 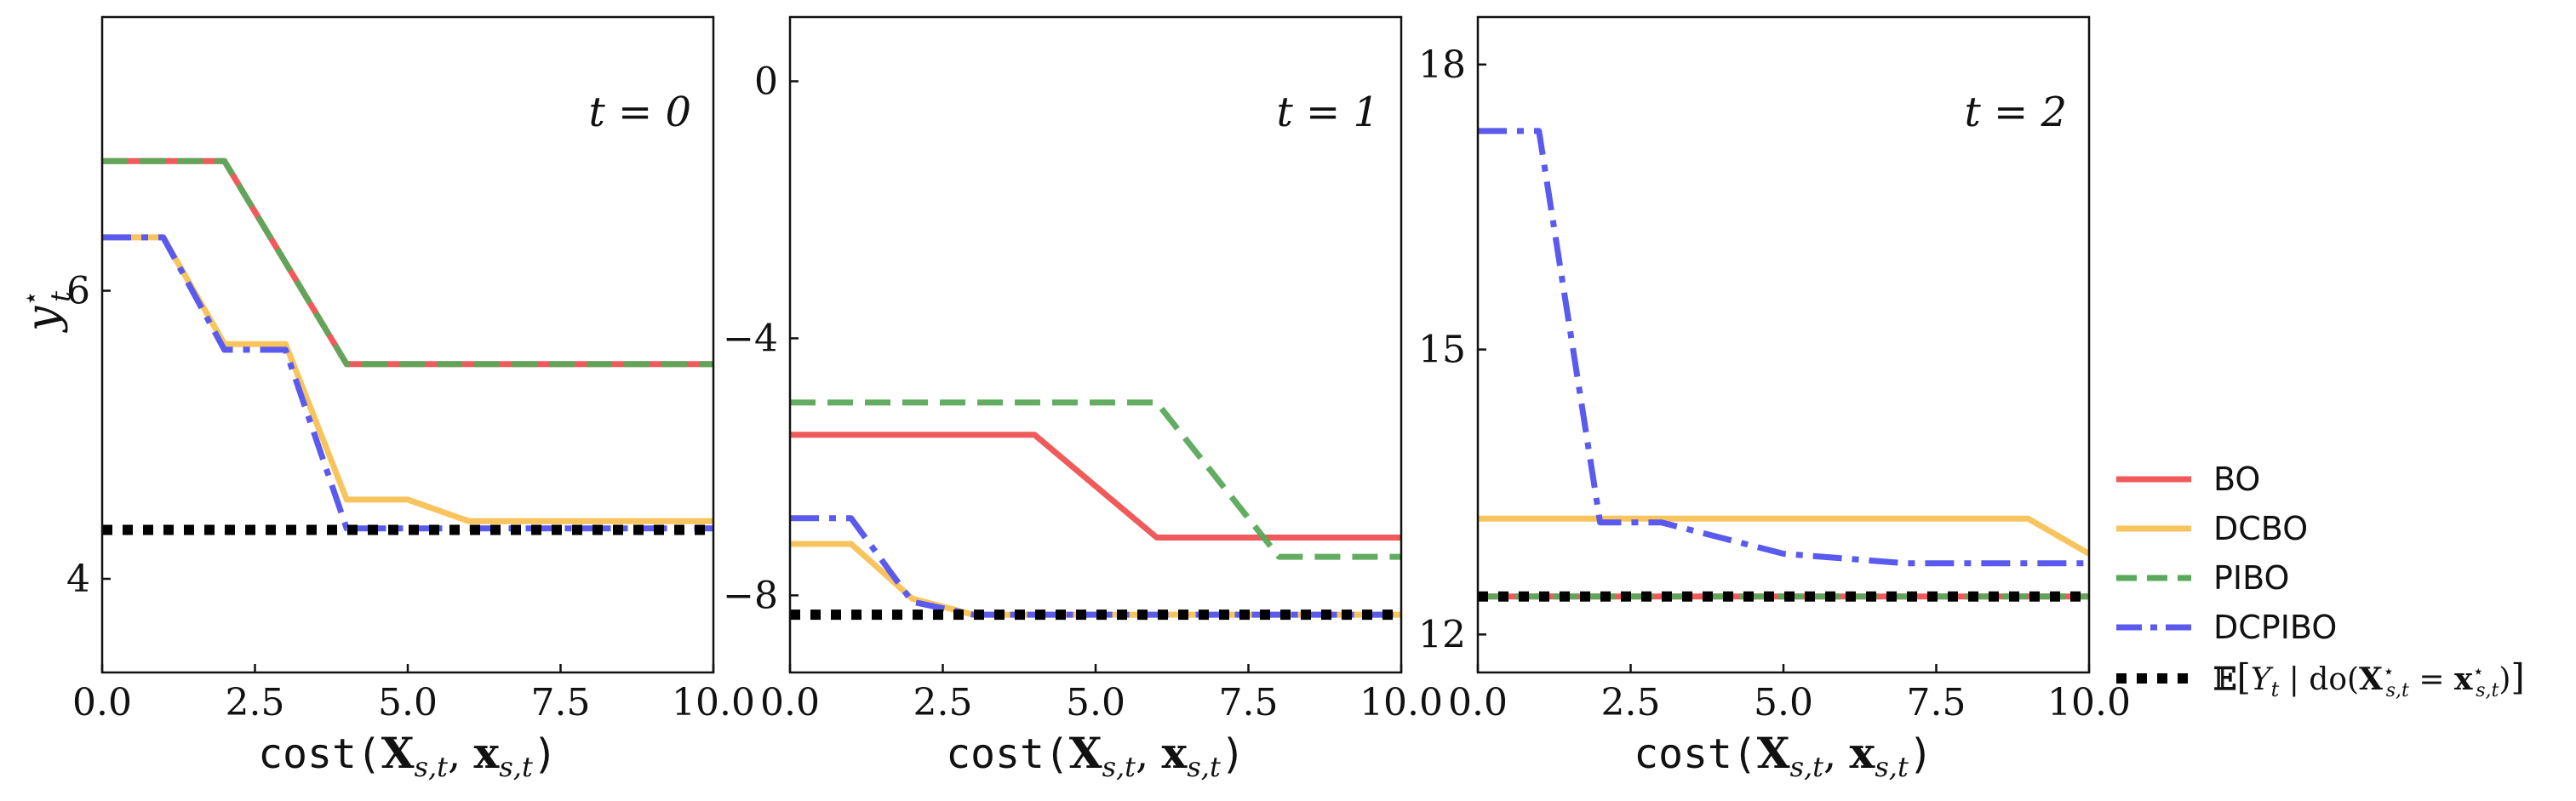 What do you see at coordinates (2236, 479) in the screenshot?
I see `legend-label: BO` at bounding box center [2236, 479].